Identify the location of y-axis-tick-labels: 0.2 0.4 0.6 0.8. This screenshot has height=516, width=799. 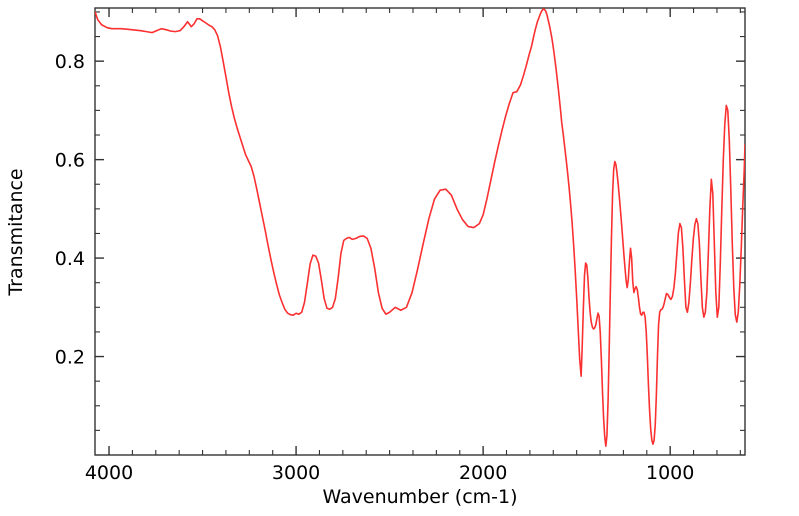
(70, 209).